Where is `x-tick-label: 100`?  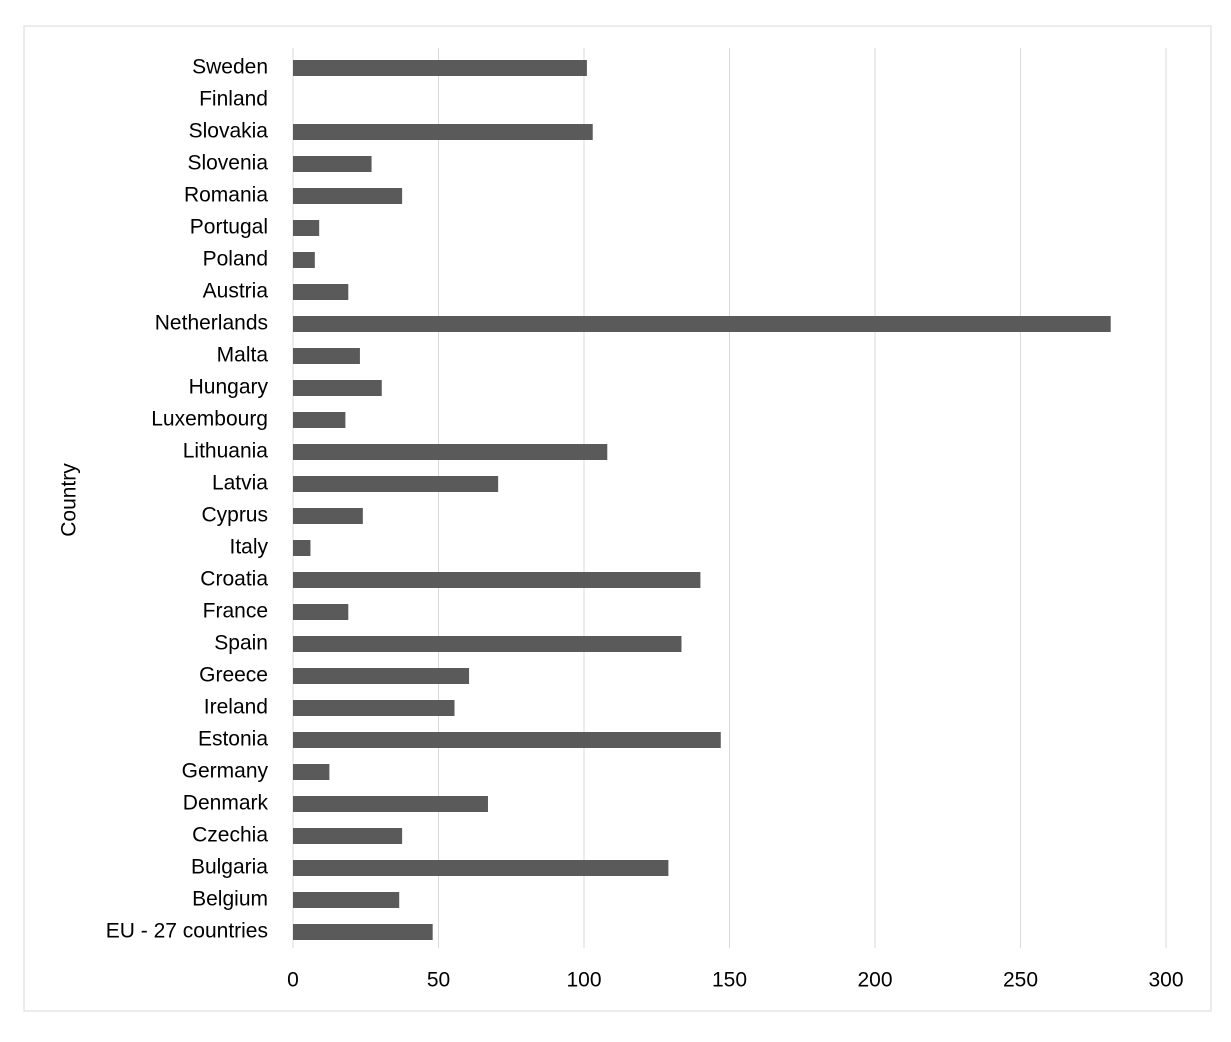
x-tick-label: 100 is located at coordinates (583, 980).